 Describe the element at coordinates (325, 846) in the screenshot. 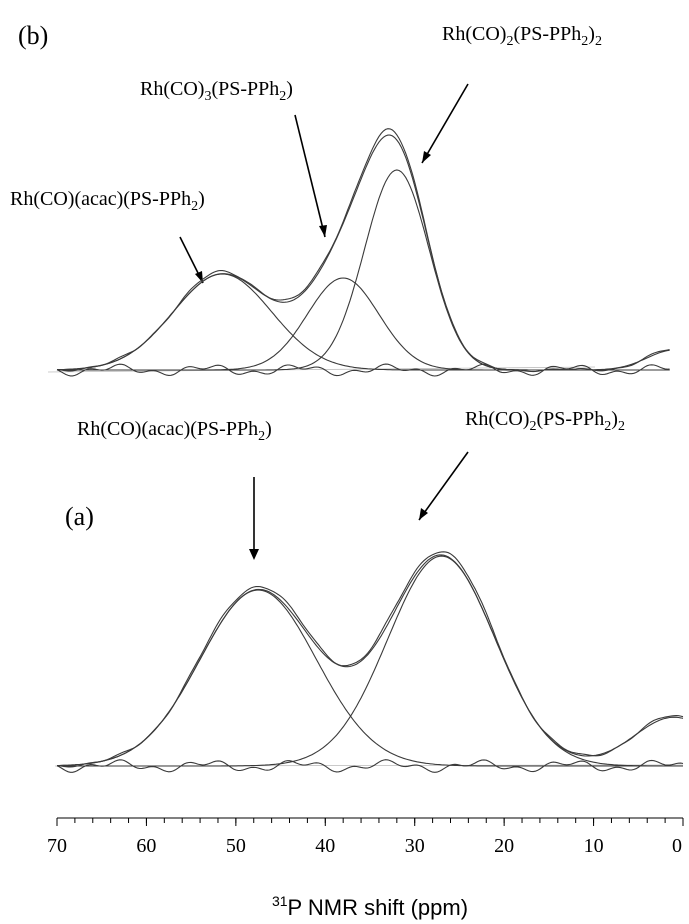

I see `x-axis-tick-label: 40` at that location.